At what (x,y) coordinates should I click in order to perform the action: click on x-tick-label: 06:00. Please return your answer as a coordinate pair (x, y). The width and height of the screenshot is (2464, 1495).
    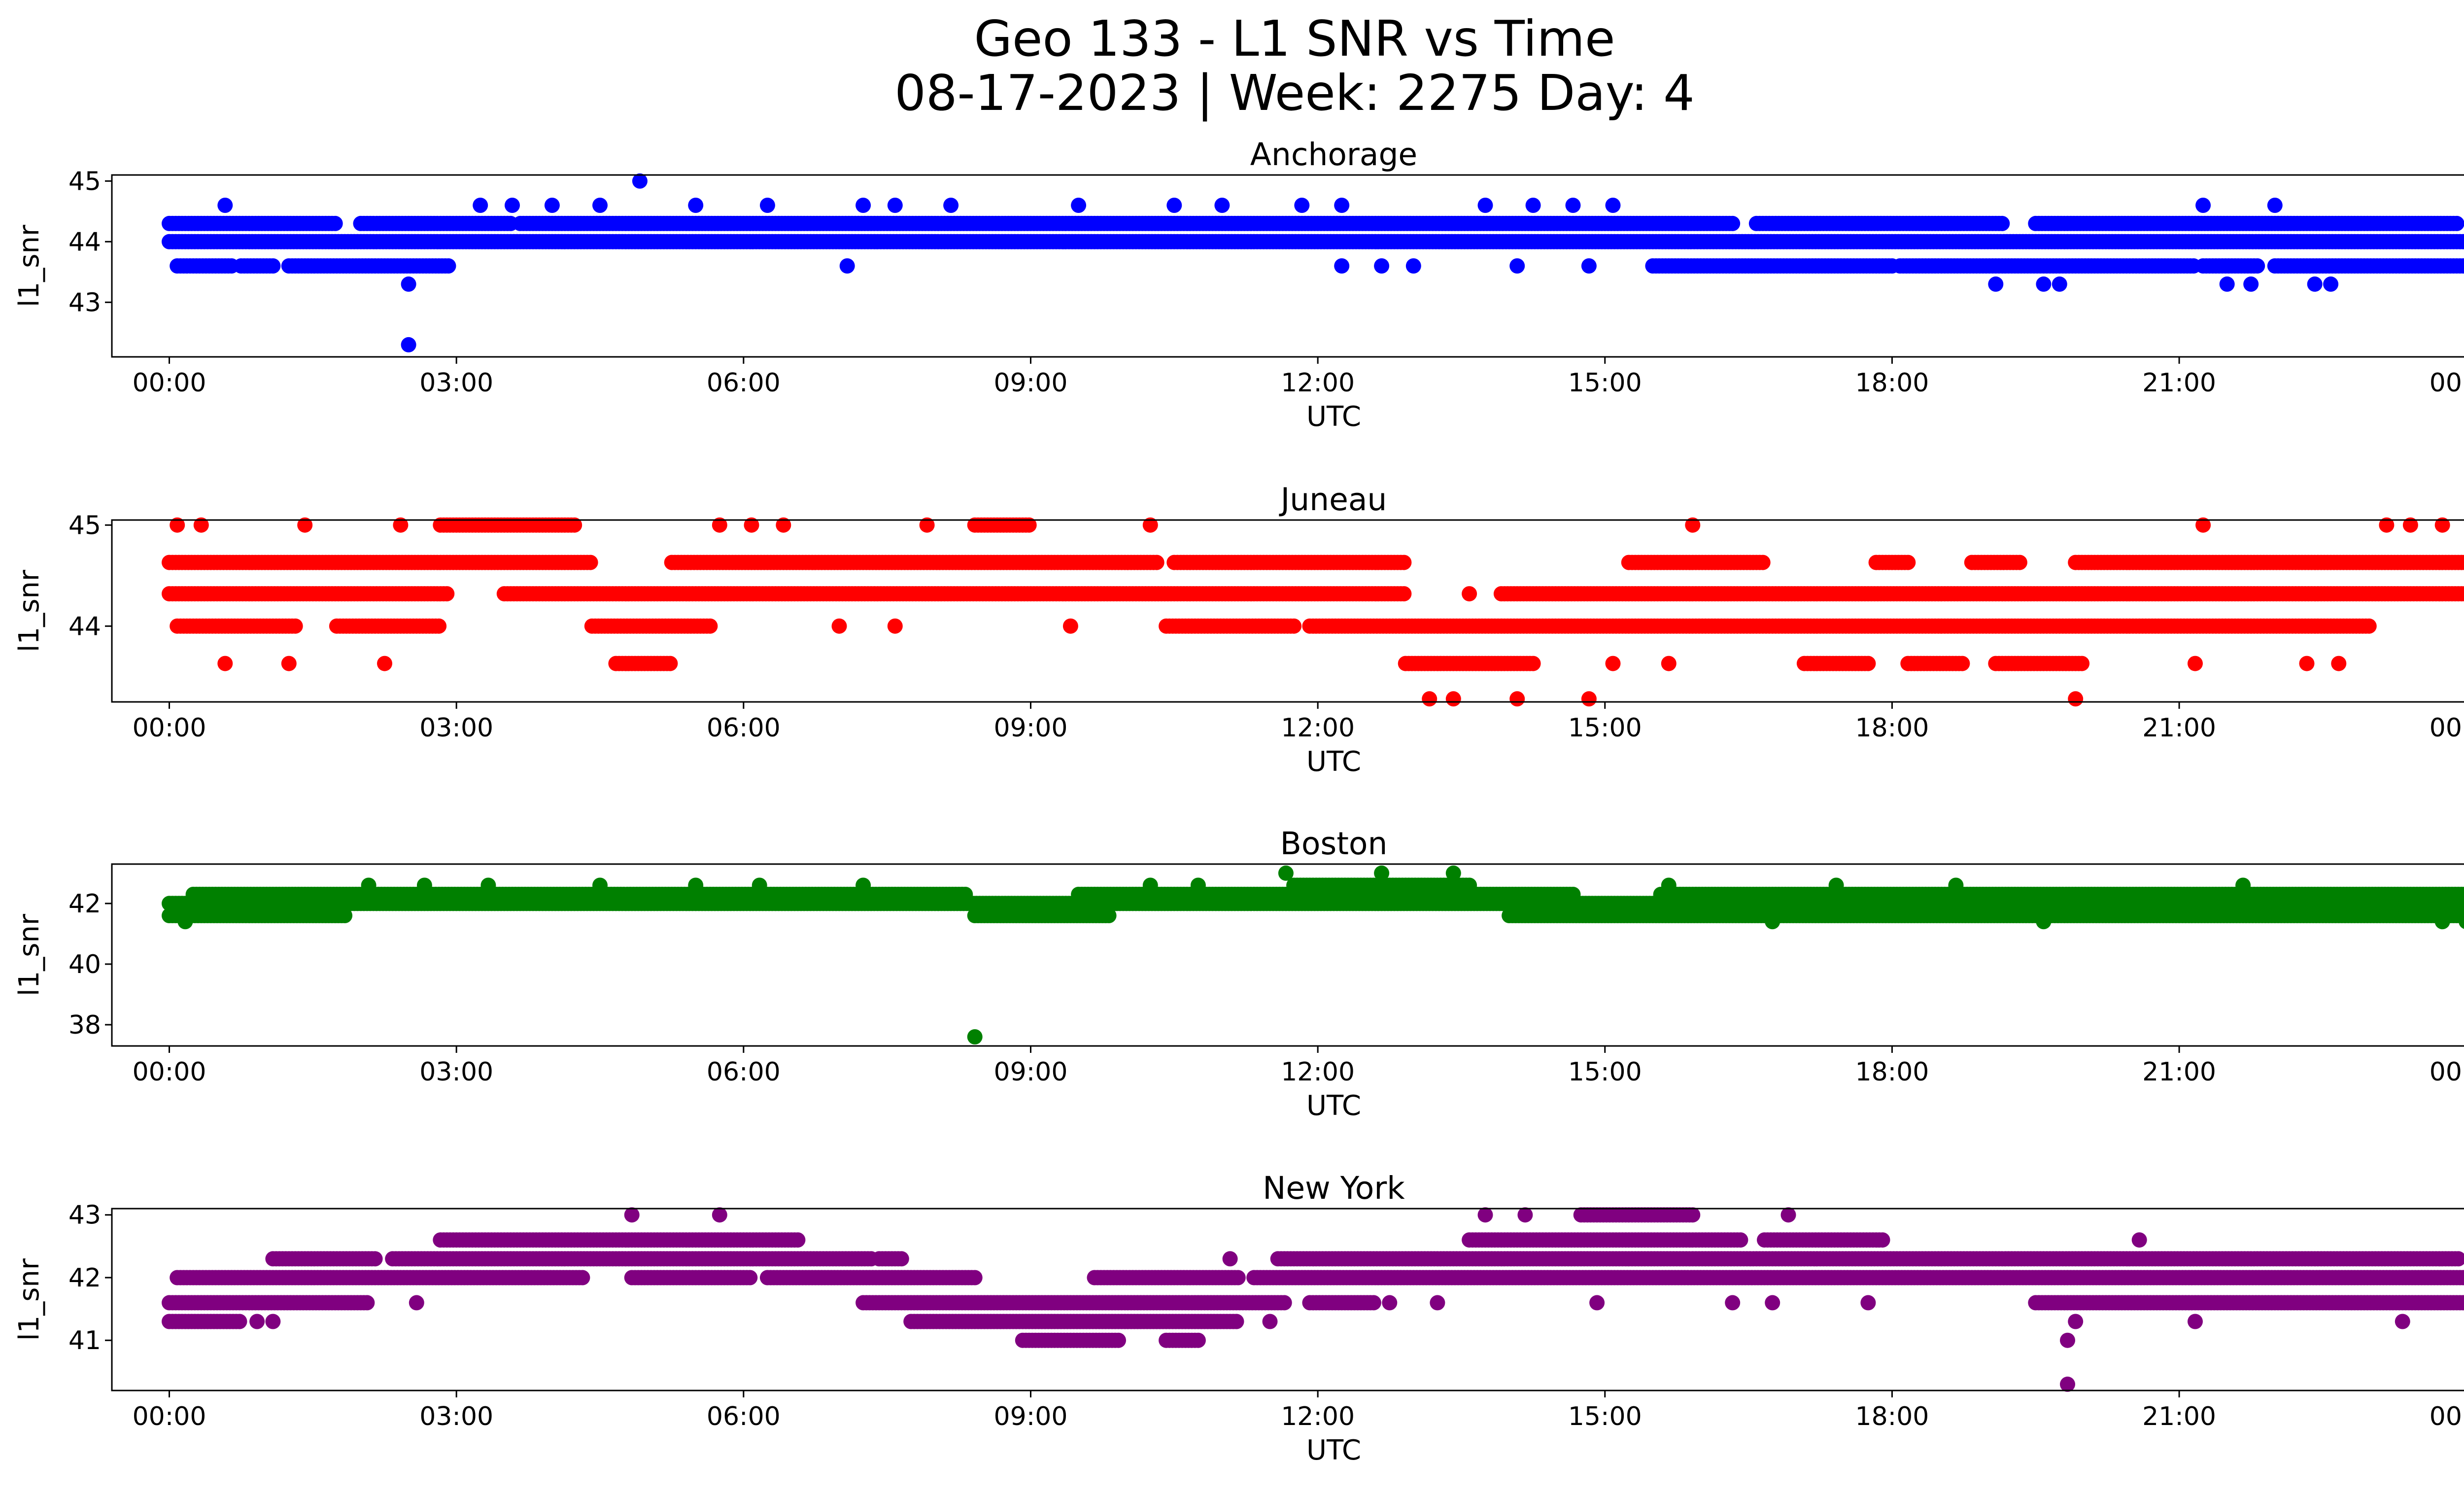
    Looking at the image, I should click on (744, 383).